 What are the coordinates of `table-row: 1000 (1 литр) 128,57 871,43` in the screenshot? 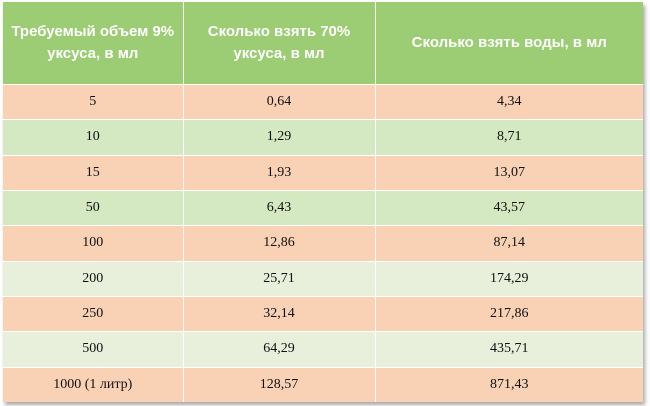 It's located at (323, 384).